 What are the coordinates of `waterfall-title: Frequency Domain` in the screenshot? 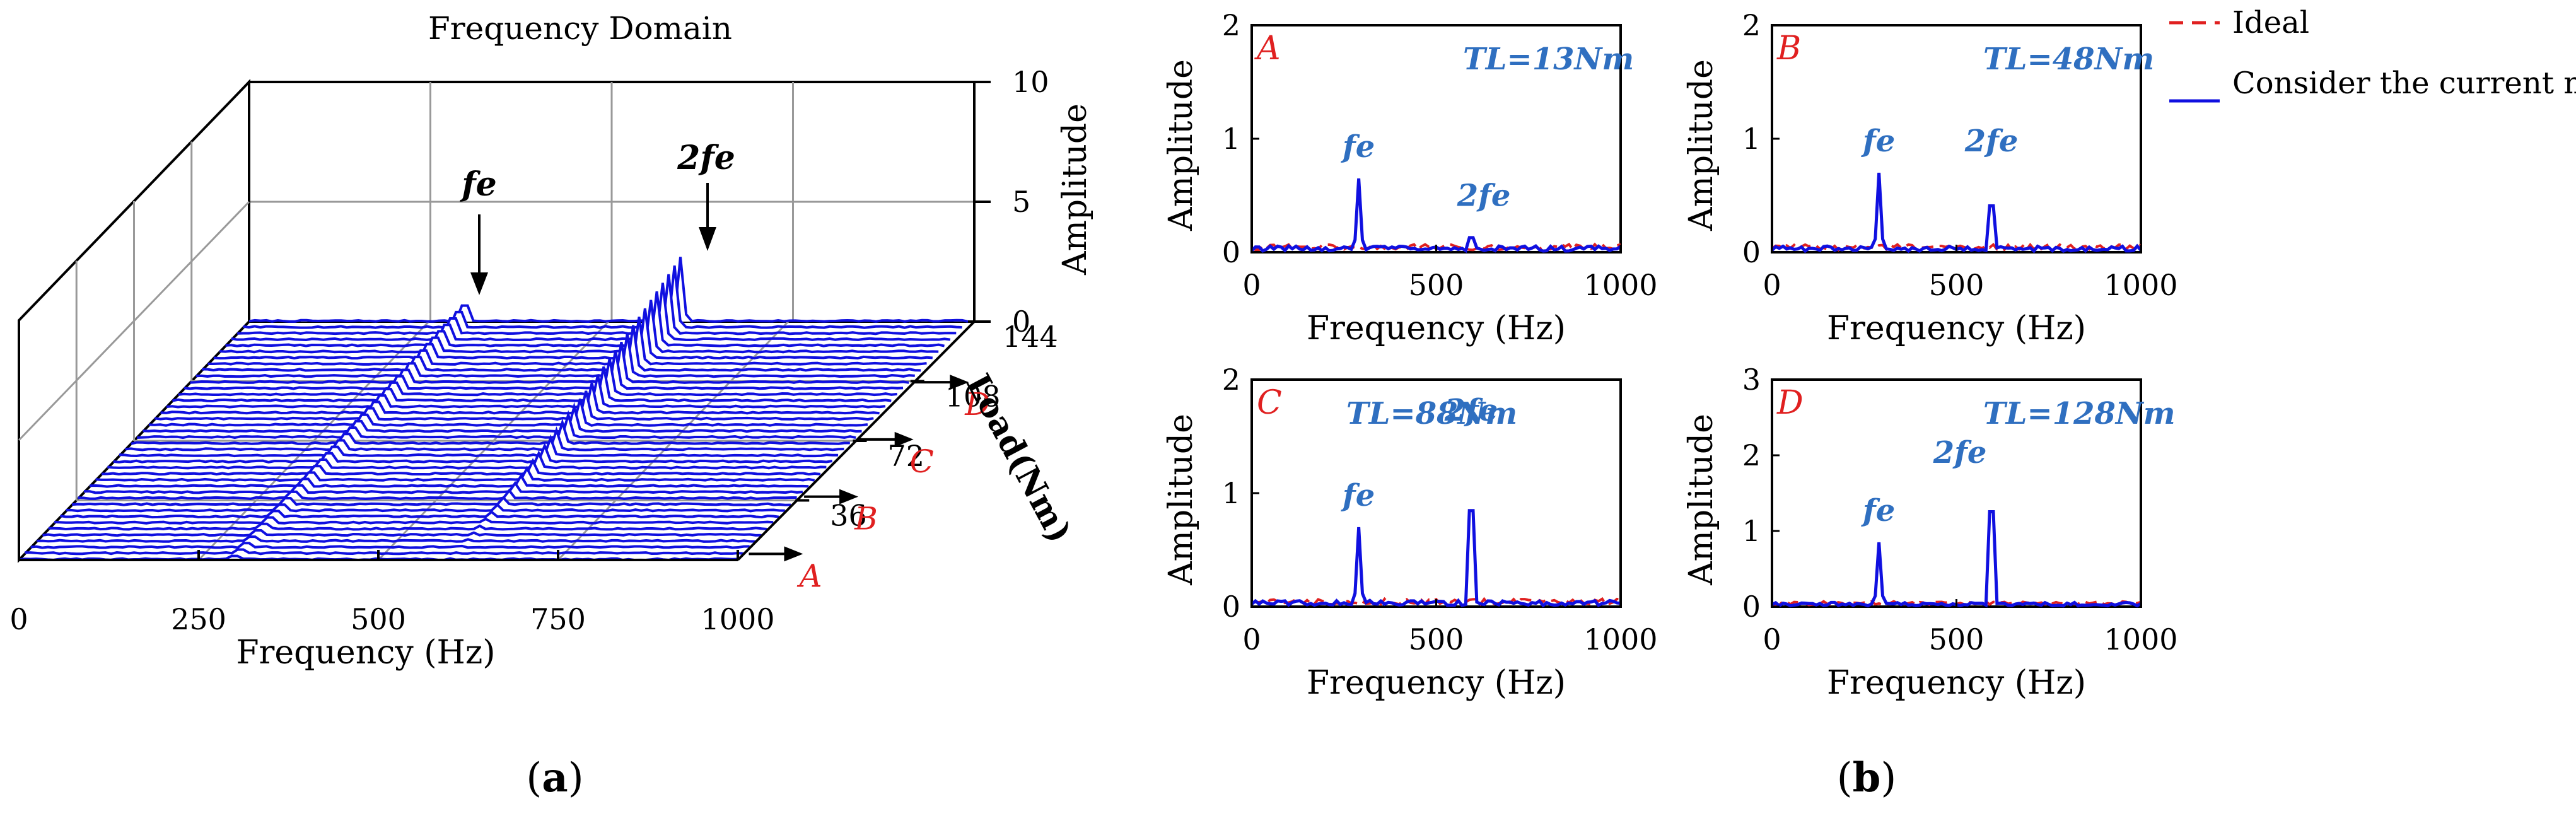 It's located at (580, 28).